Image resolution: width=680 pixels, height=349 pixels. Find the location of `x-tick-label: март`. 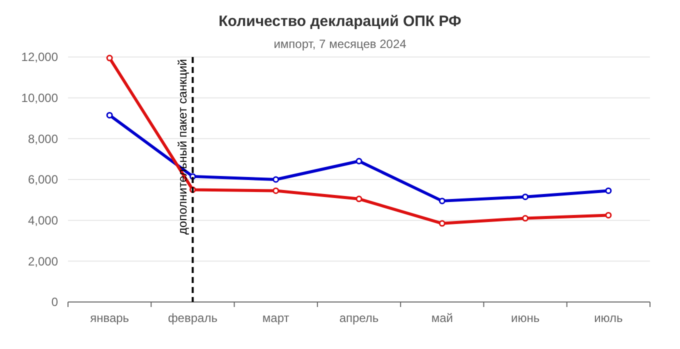

x-tick-label: март is located at coordinates (276, 318).